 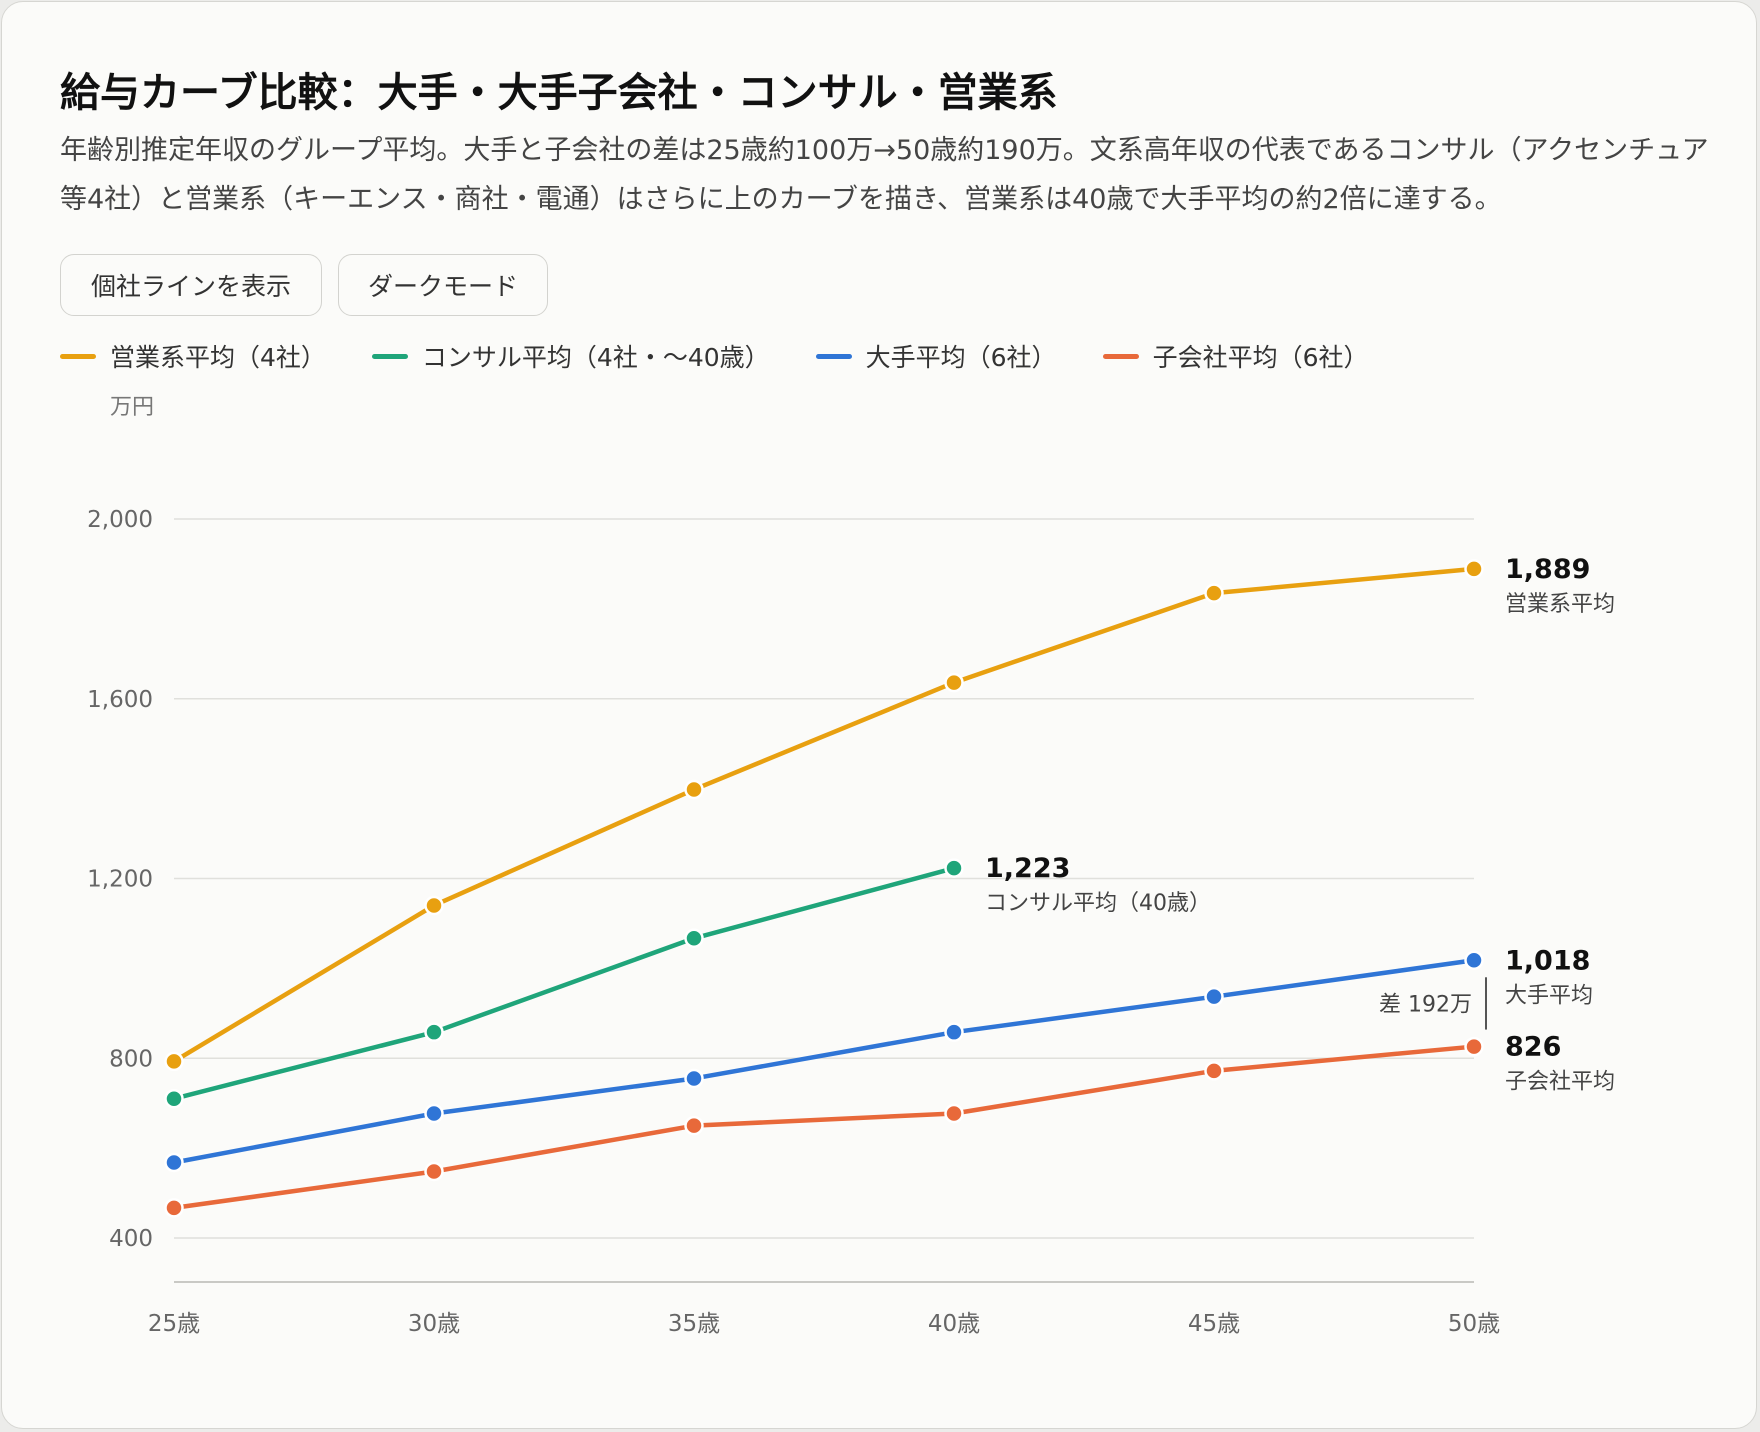 What do you see at coordinates (824, 1127) in the screenshot?
I see `series-line-sub` at bounding box center [824, 1127].